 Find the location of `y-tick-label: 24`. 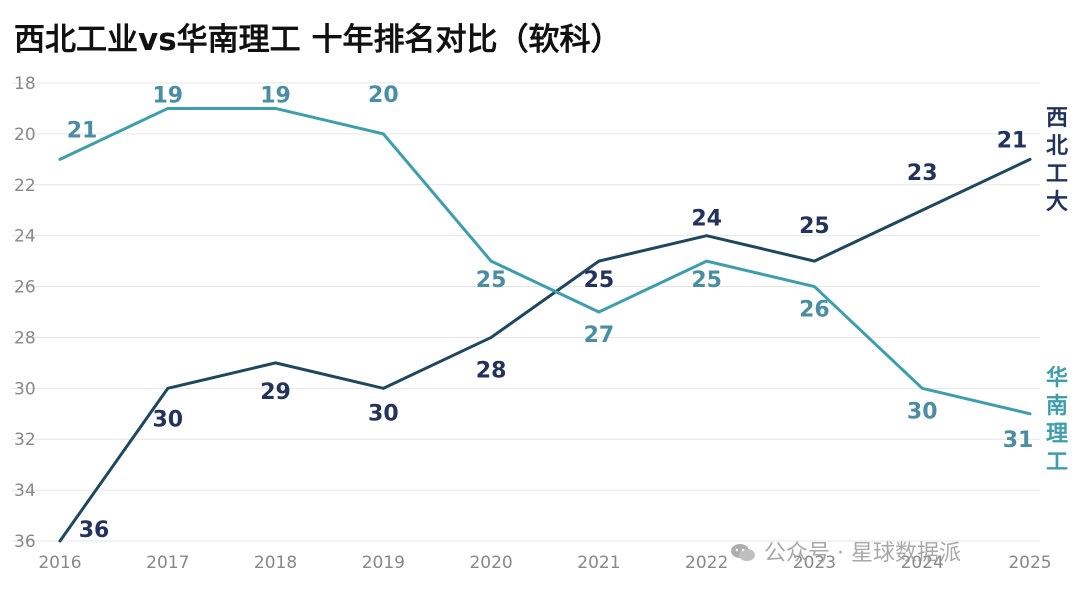

y-tick-label: 24 is located at coordinates (25, 237).